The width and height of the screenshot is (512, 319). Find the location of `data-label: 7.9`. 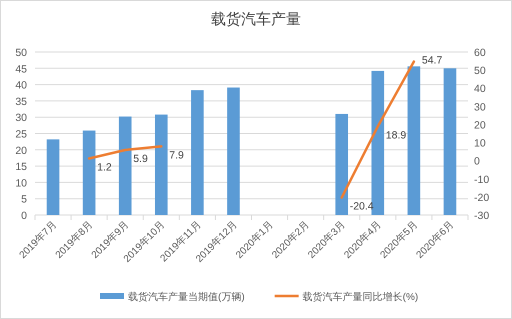

data-label: 7.9 is located at coordinates (176, 155).